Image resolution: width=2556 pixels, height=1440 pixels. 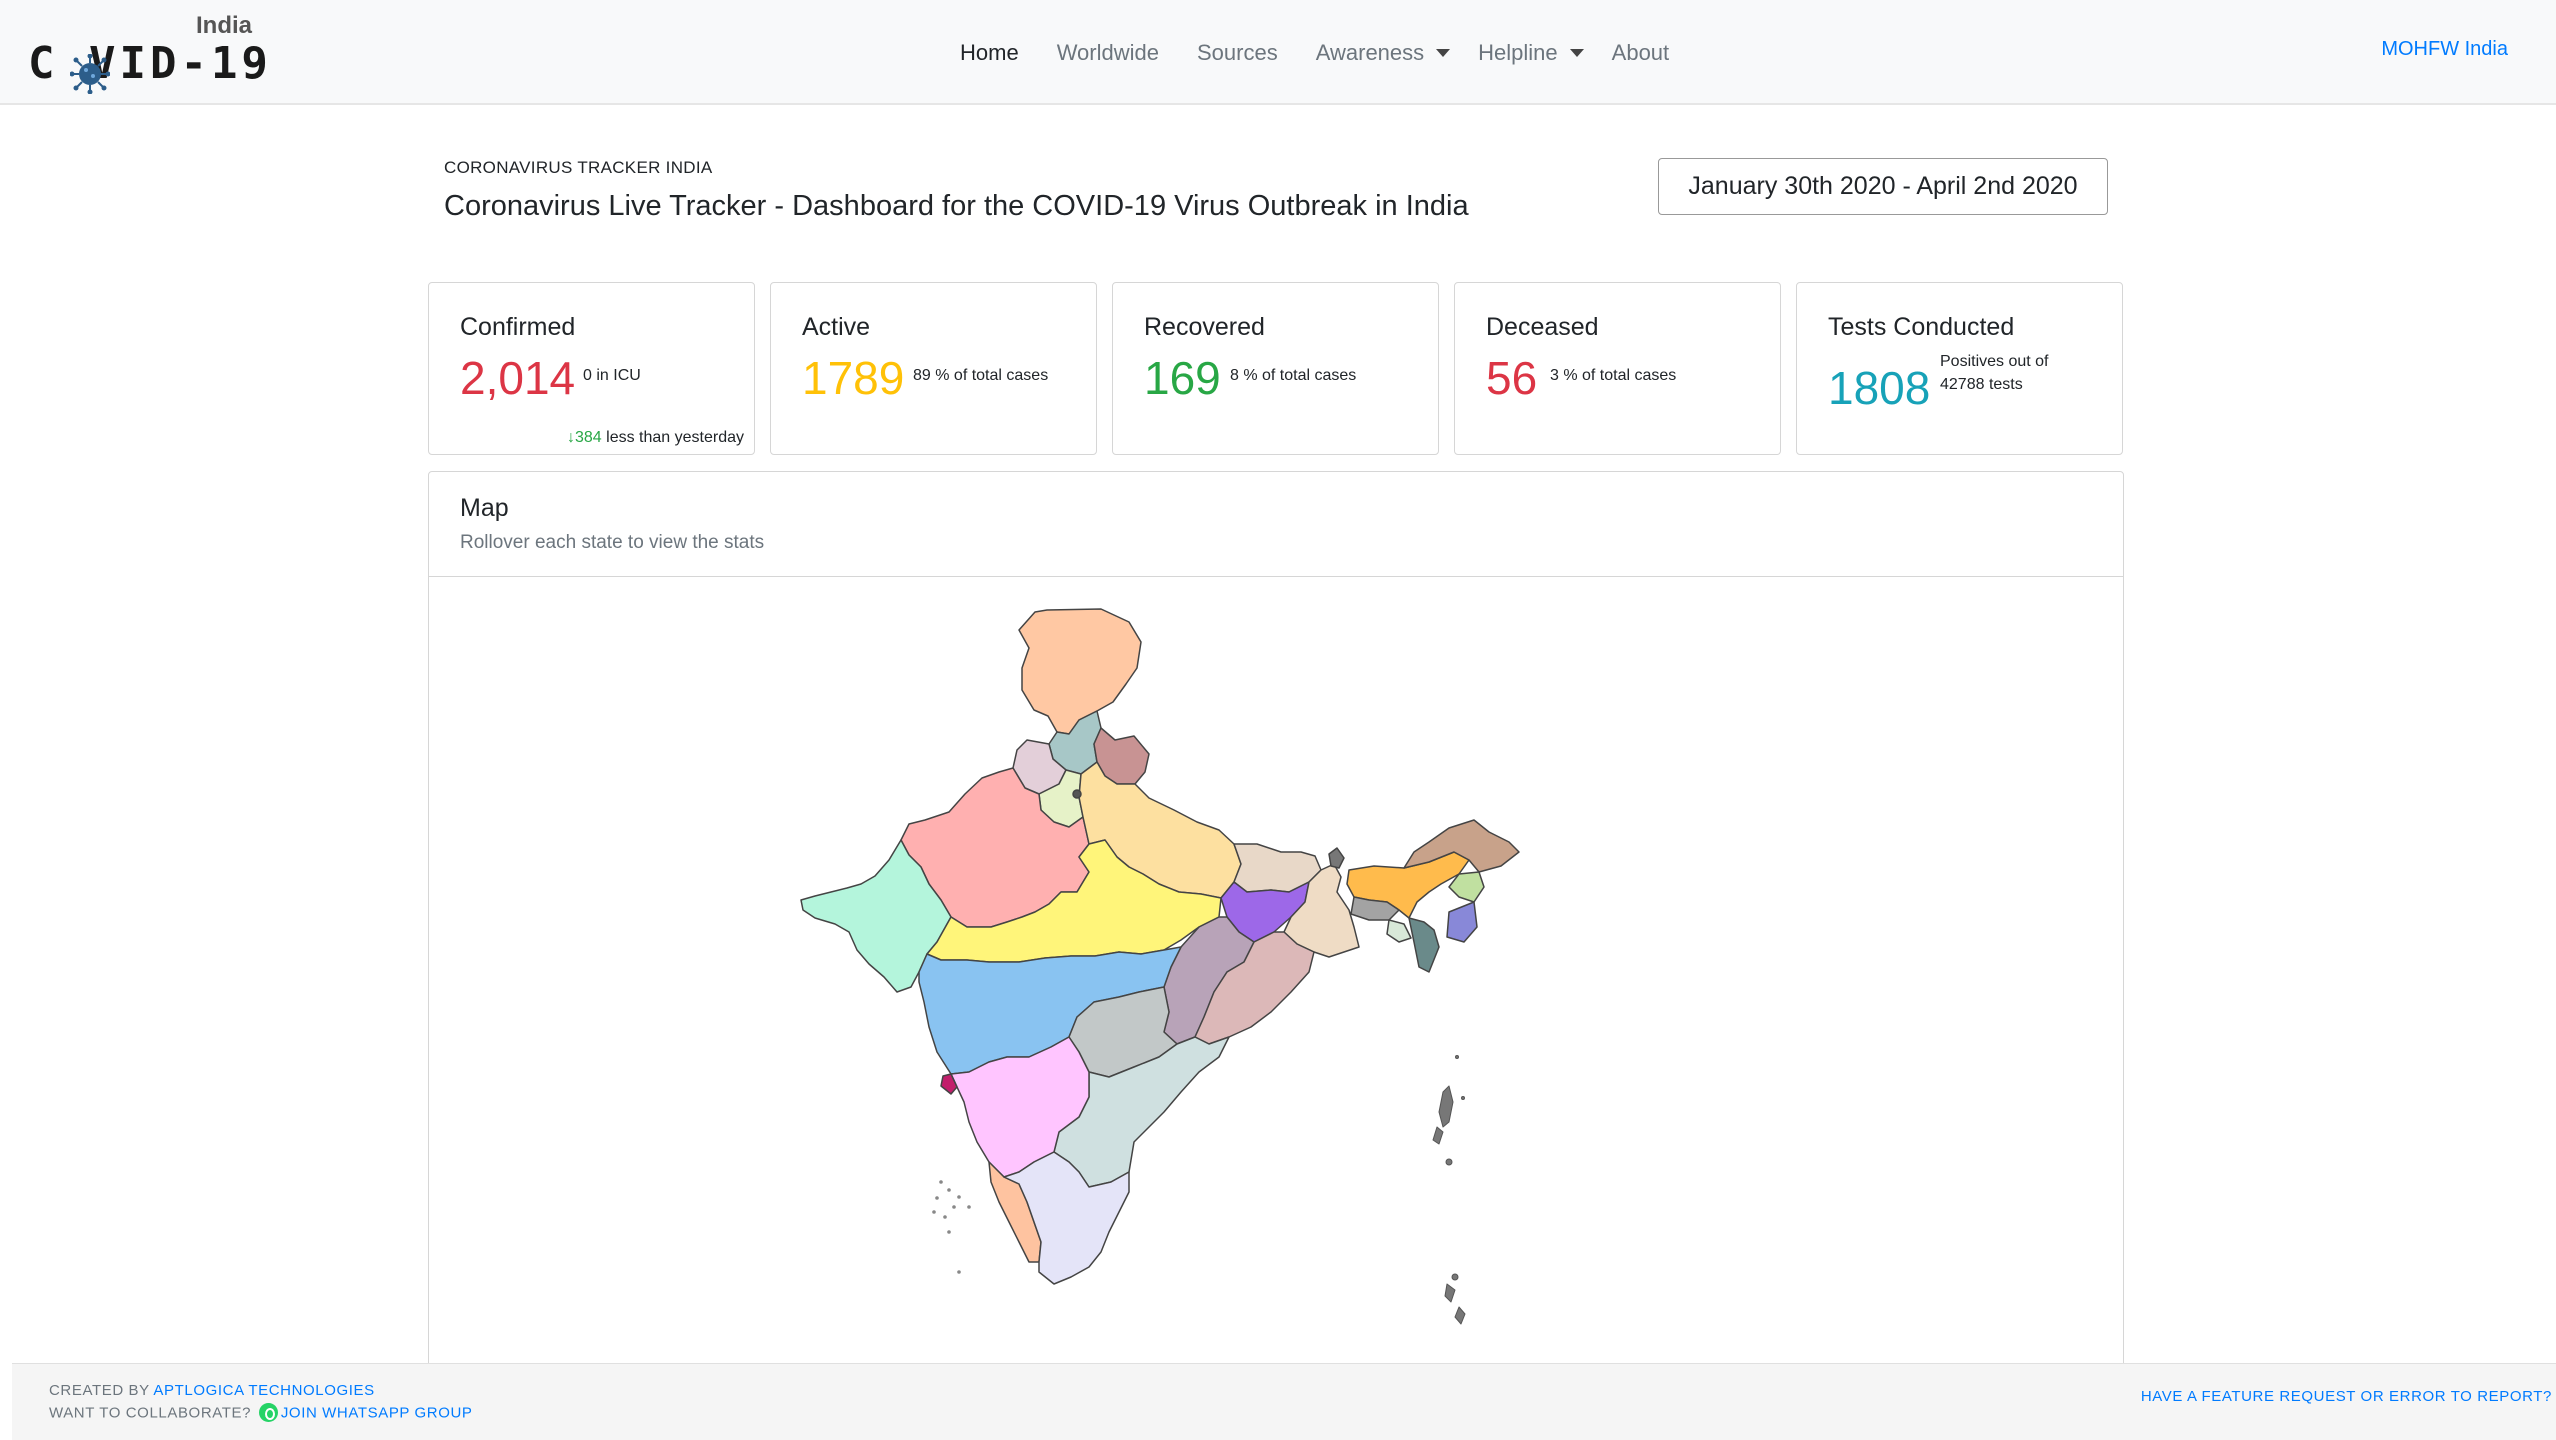 What do you see at coordinates (1204, 327) in the screenshot?
I see `card-title: Recovered` at bounding box center [1204, 327].